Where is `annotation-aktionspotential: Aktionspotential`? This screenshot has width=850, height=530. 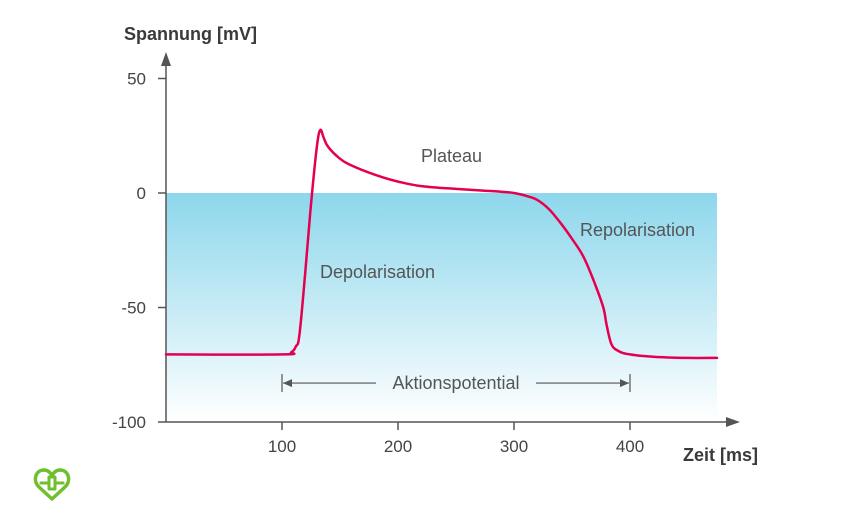 annotation-aktionspotential: Aktionspotential is located at coordinates (455, 383).